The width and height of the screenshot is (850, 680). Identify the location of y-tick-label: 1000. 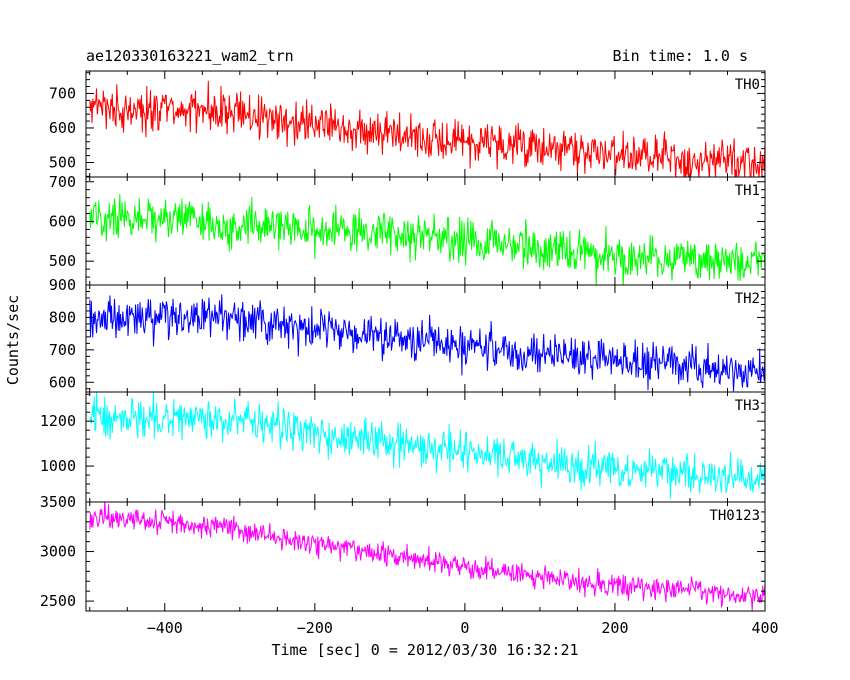
(58, 466).